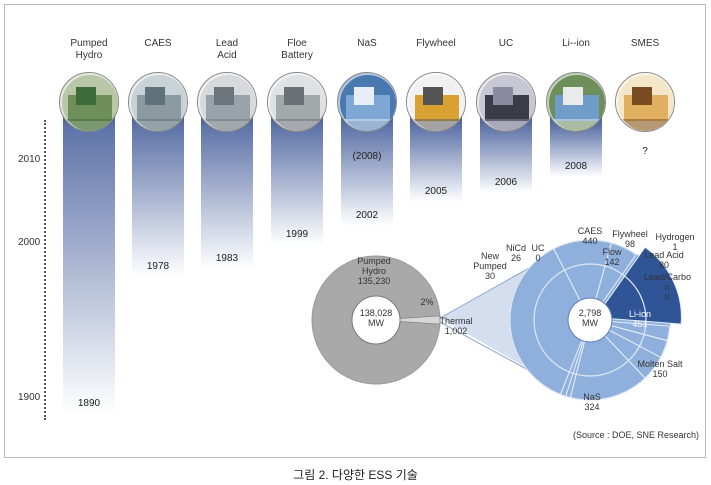  Describe the element at coordinates (668, 287) in the screenshot. I see `pie-label-4: Lead/Carbo n 0` at that location.